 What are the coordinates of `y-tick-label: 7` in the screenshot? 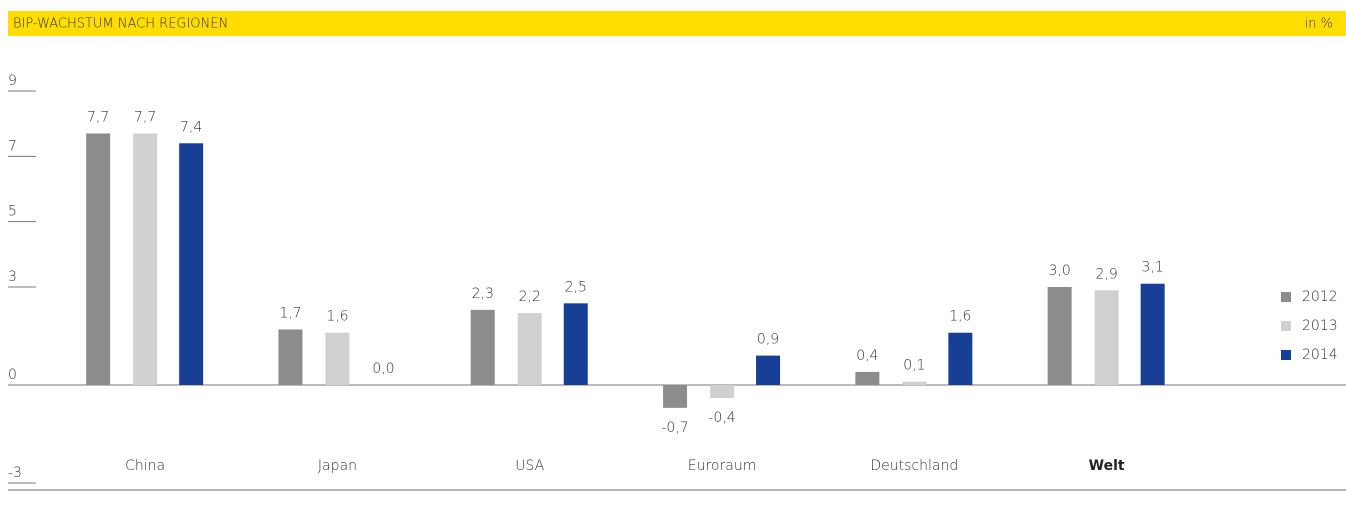 It's located at (12, 146).